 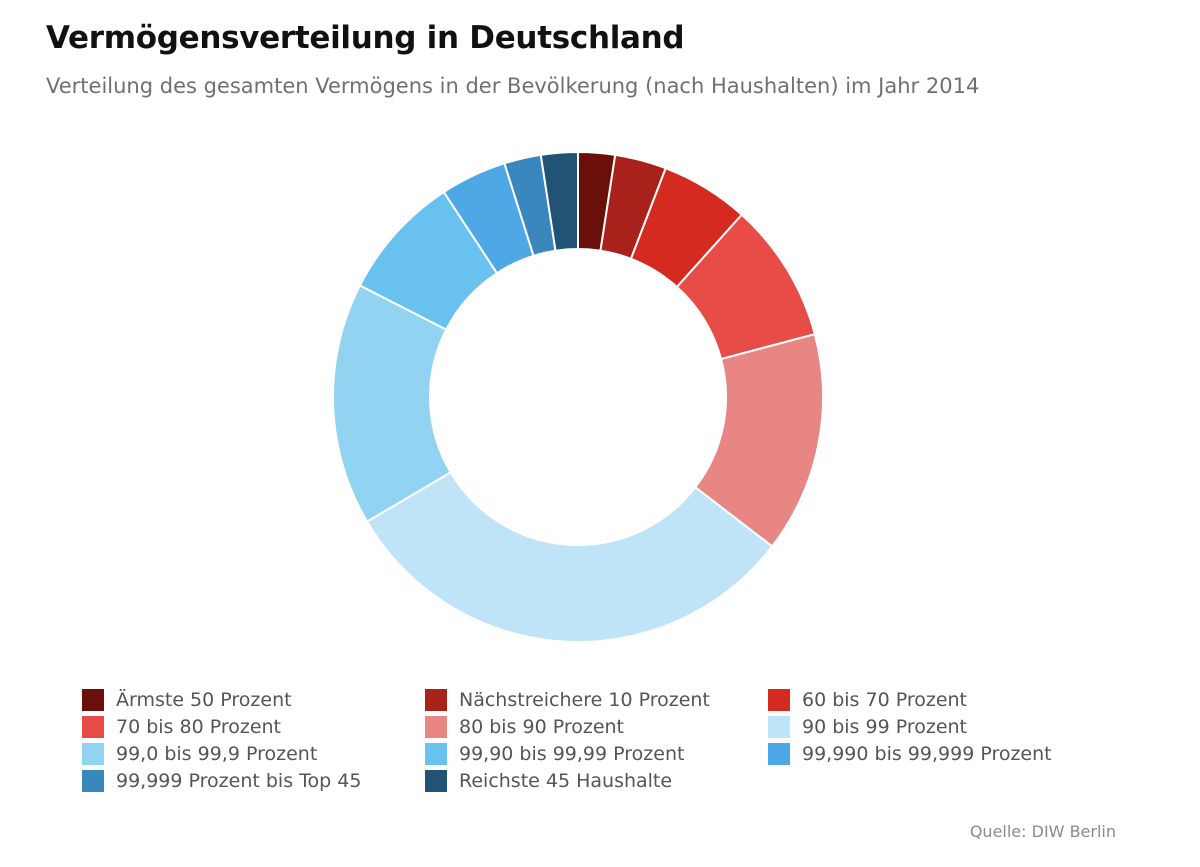 I want to click on legend-item-5: 80 bis 90 Prozent, so click(x=524, y=727).